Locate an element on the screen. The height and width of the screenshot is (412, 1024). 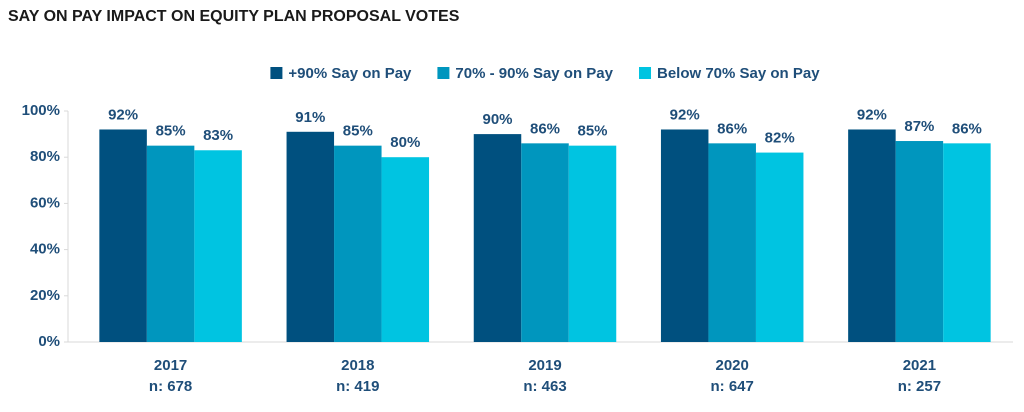
legend-label: +90% Say on Pay is located at coordinates (350, 73).